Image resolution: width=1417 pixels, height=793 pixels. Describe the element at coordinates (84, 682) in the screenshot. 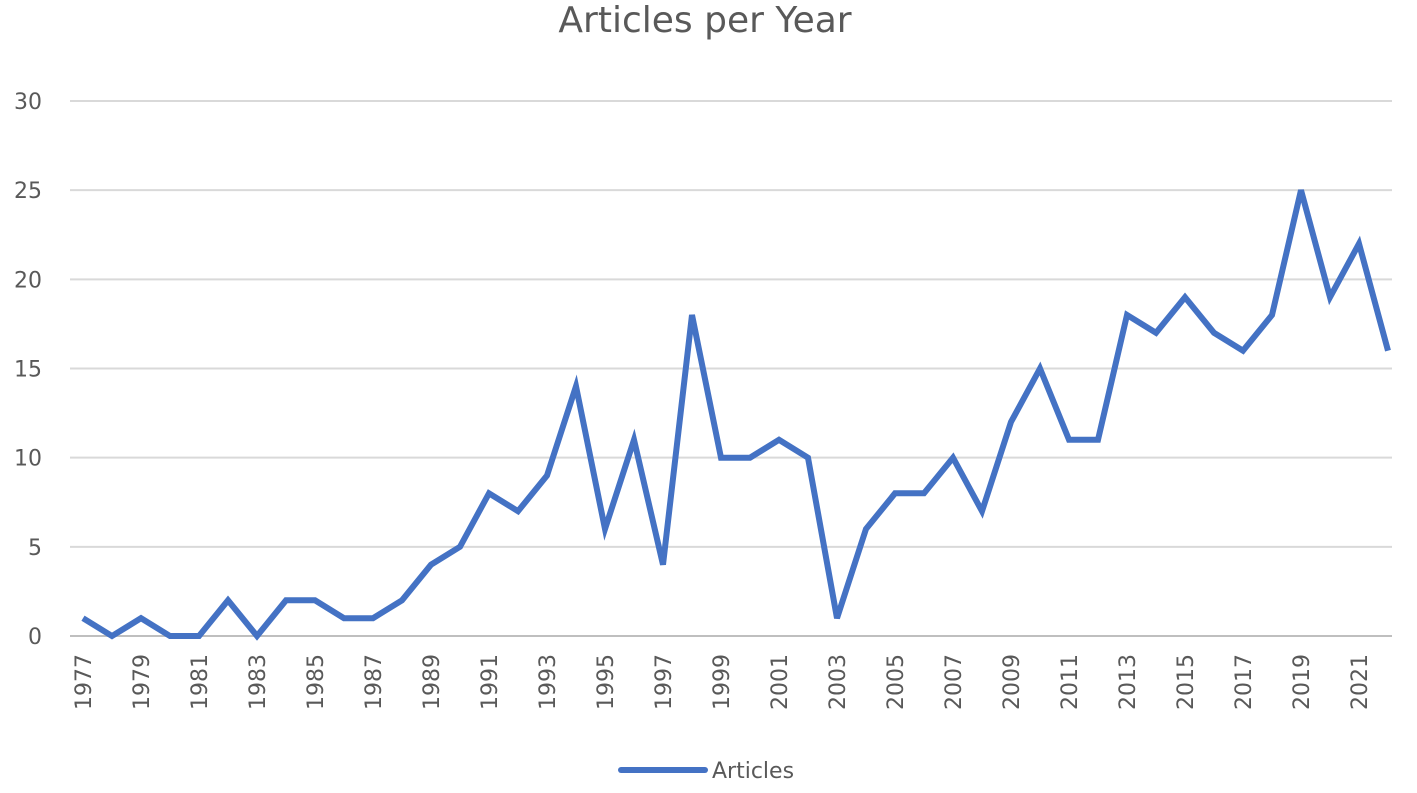

I see `x-tick-label-1977: 1977` at that location.